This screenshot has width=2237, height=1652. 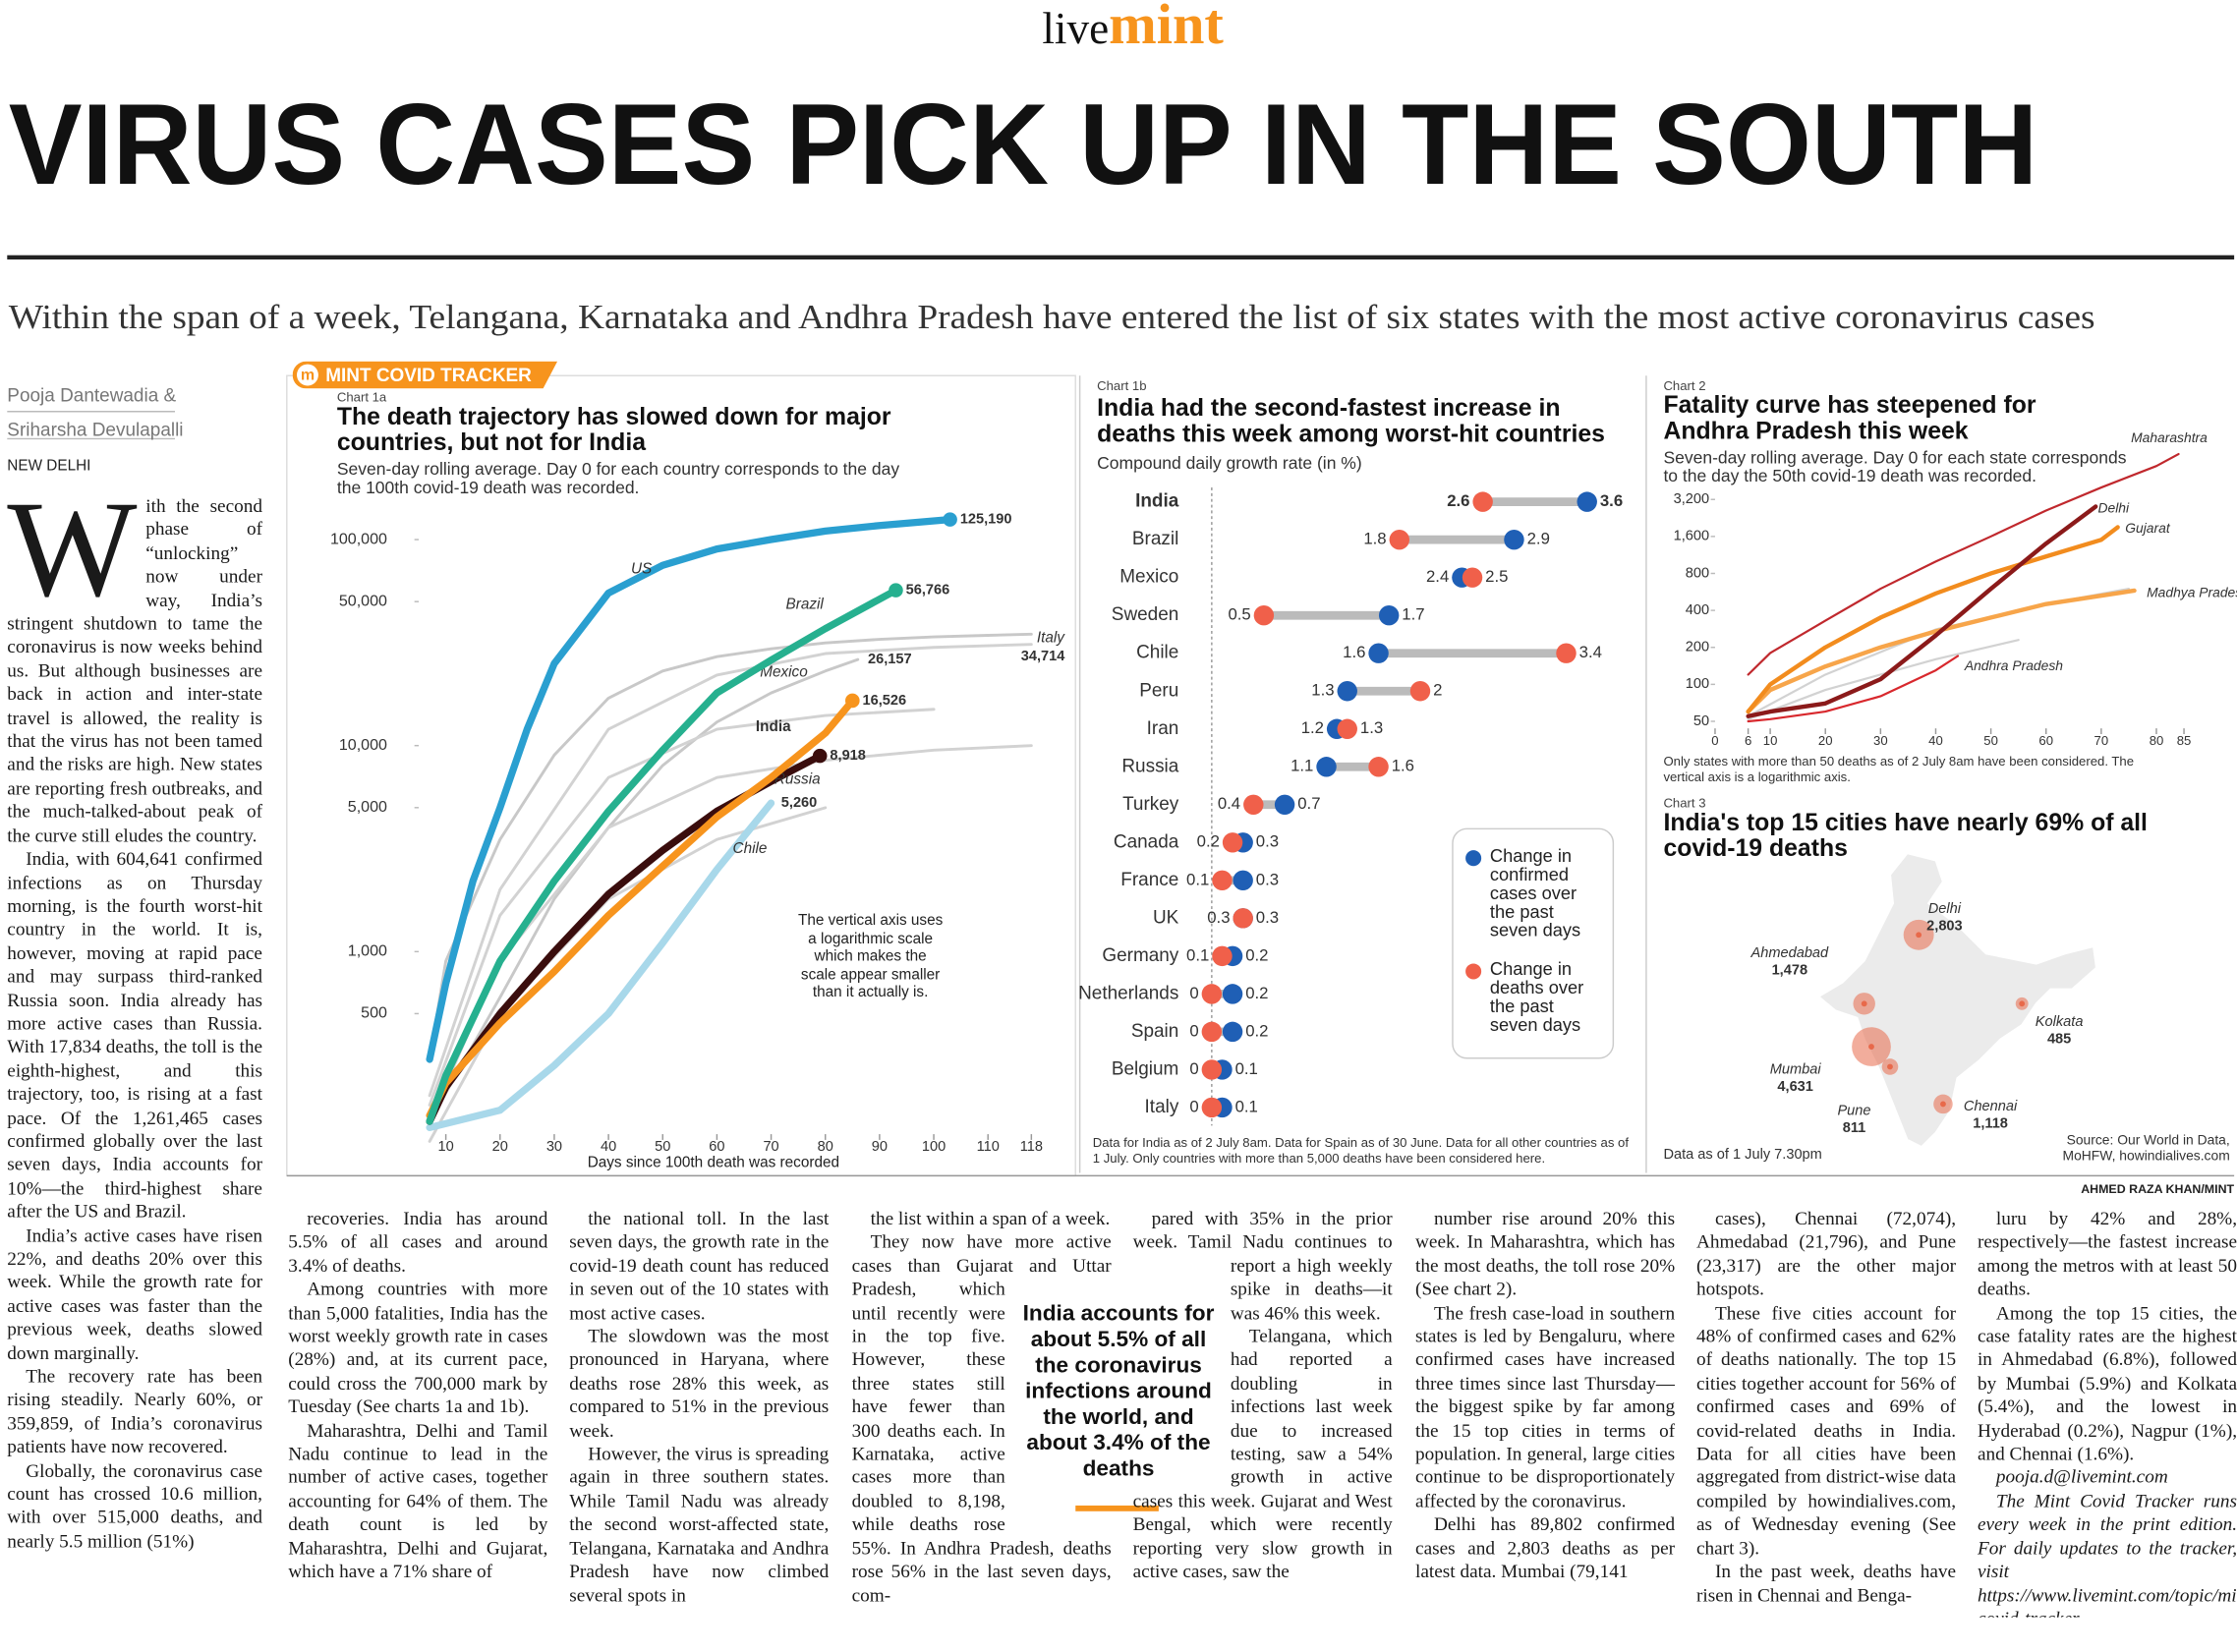 What do you see at coordinates (771, 1147) in the screenshot?
I see `x-tick-label: 70` at bounding box center [771, 1147].